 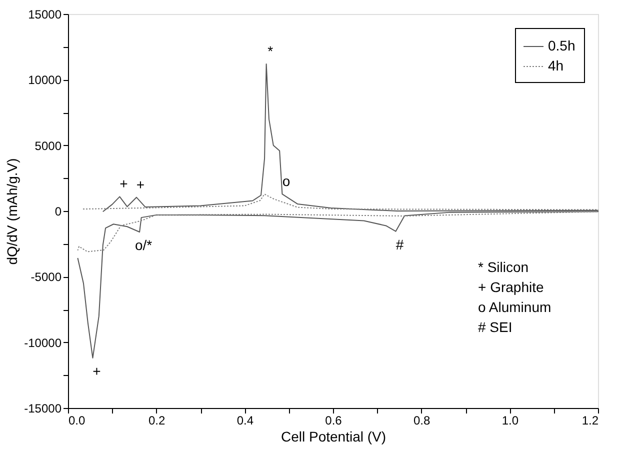 I want to click on annotation: o Aluminum, so click(x=515, y=307).